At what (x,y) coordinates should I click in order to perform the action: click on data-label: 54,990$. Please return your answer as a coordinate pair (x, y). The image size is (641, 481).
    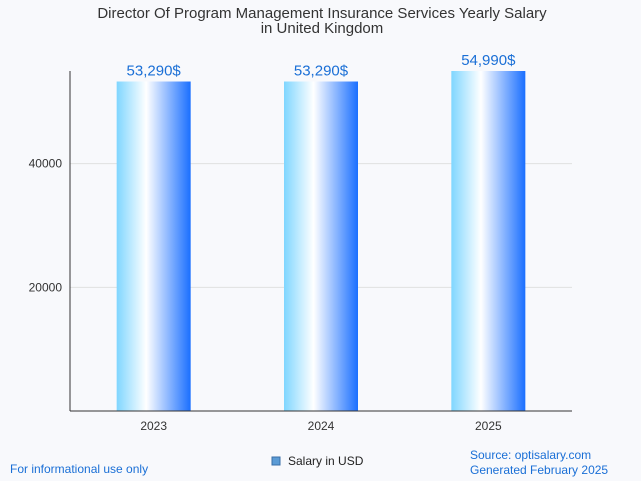
    Looking at the image, I should click on (488, 60).